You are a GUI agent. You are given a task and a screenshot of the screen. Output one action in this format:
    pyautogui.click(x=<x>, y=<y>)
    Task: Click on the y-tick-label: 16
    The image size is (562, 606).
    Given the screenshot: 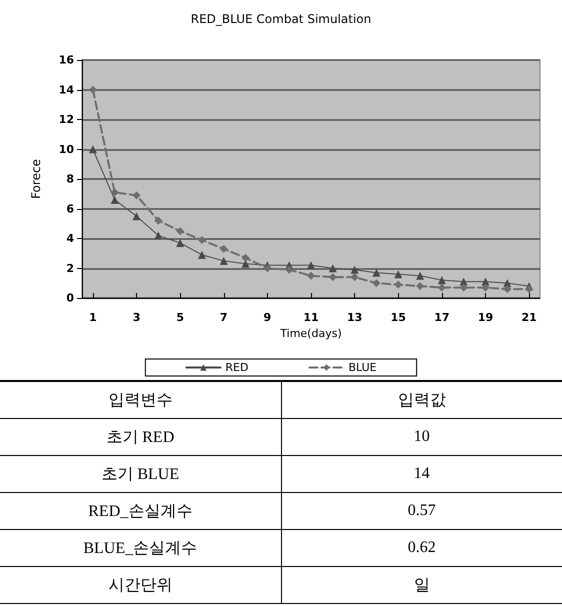 What is the action you would take?
    pyautogui.click(x=66, y=60)
    